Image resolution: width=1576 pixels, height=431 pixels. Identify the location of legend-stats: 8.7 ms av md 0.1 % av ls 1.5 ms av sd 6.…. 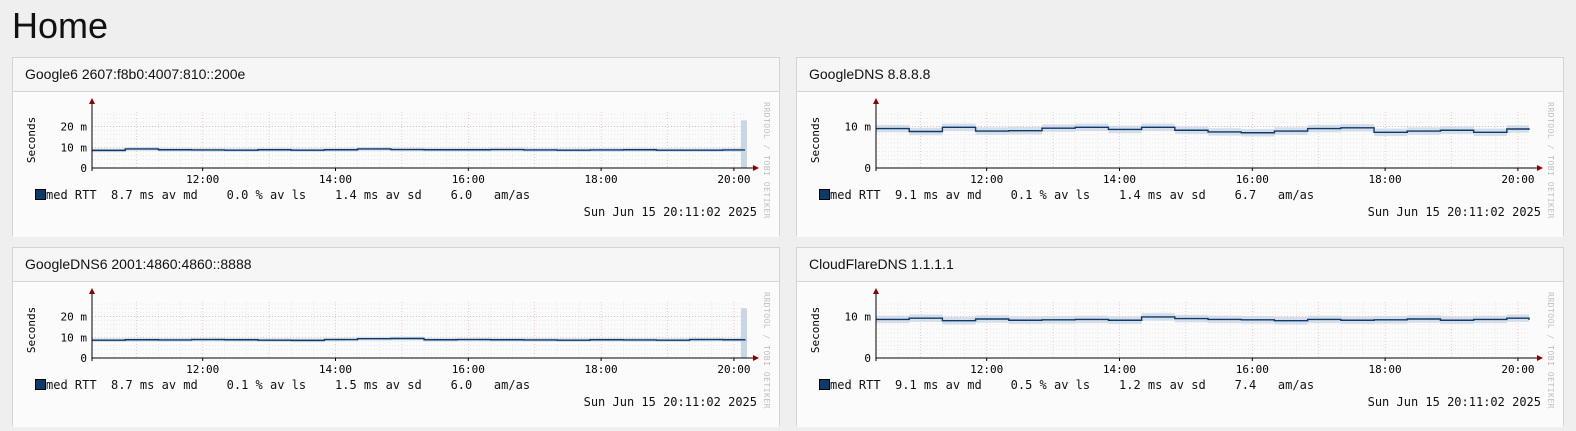
(313, 385).